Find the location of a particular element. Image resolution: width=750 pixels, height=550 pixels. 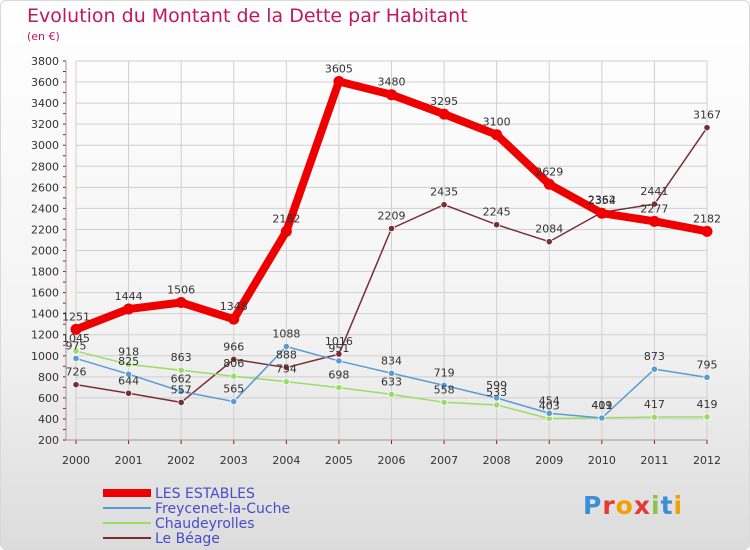

data-label: 1016 is located at coordinates (339, 341).